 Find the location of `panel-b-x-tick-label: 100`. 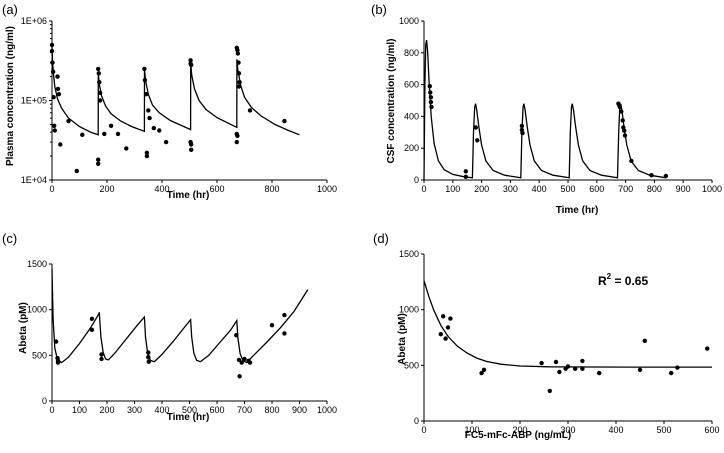

panel-b-x-tick-label: 100 is located at coordinates (452, 189).